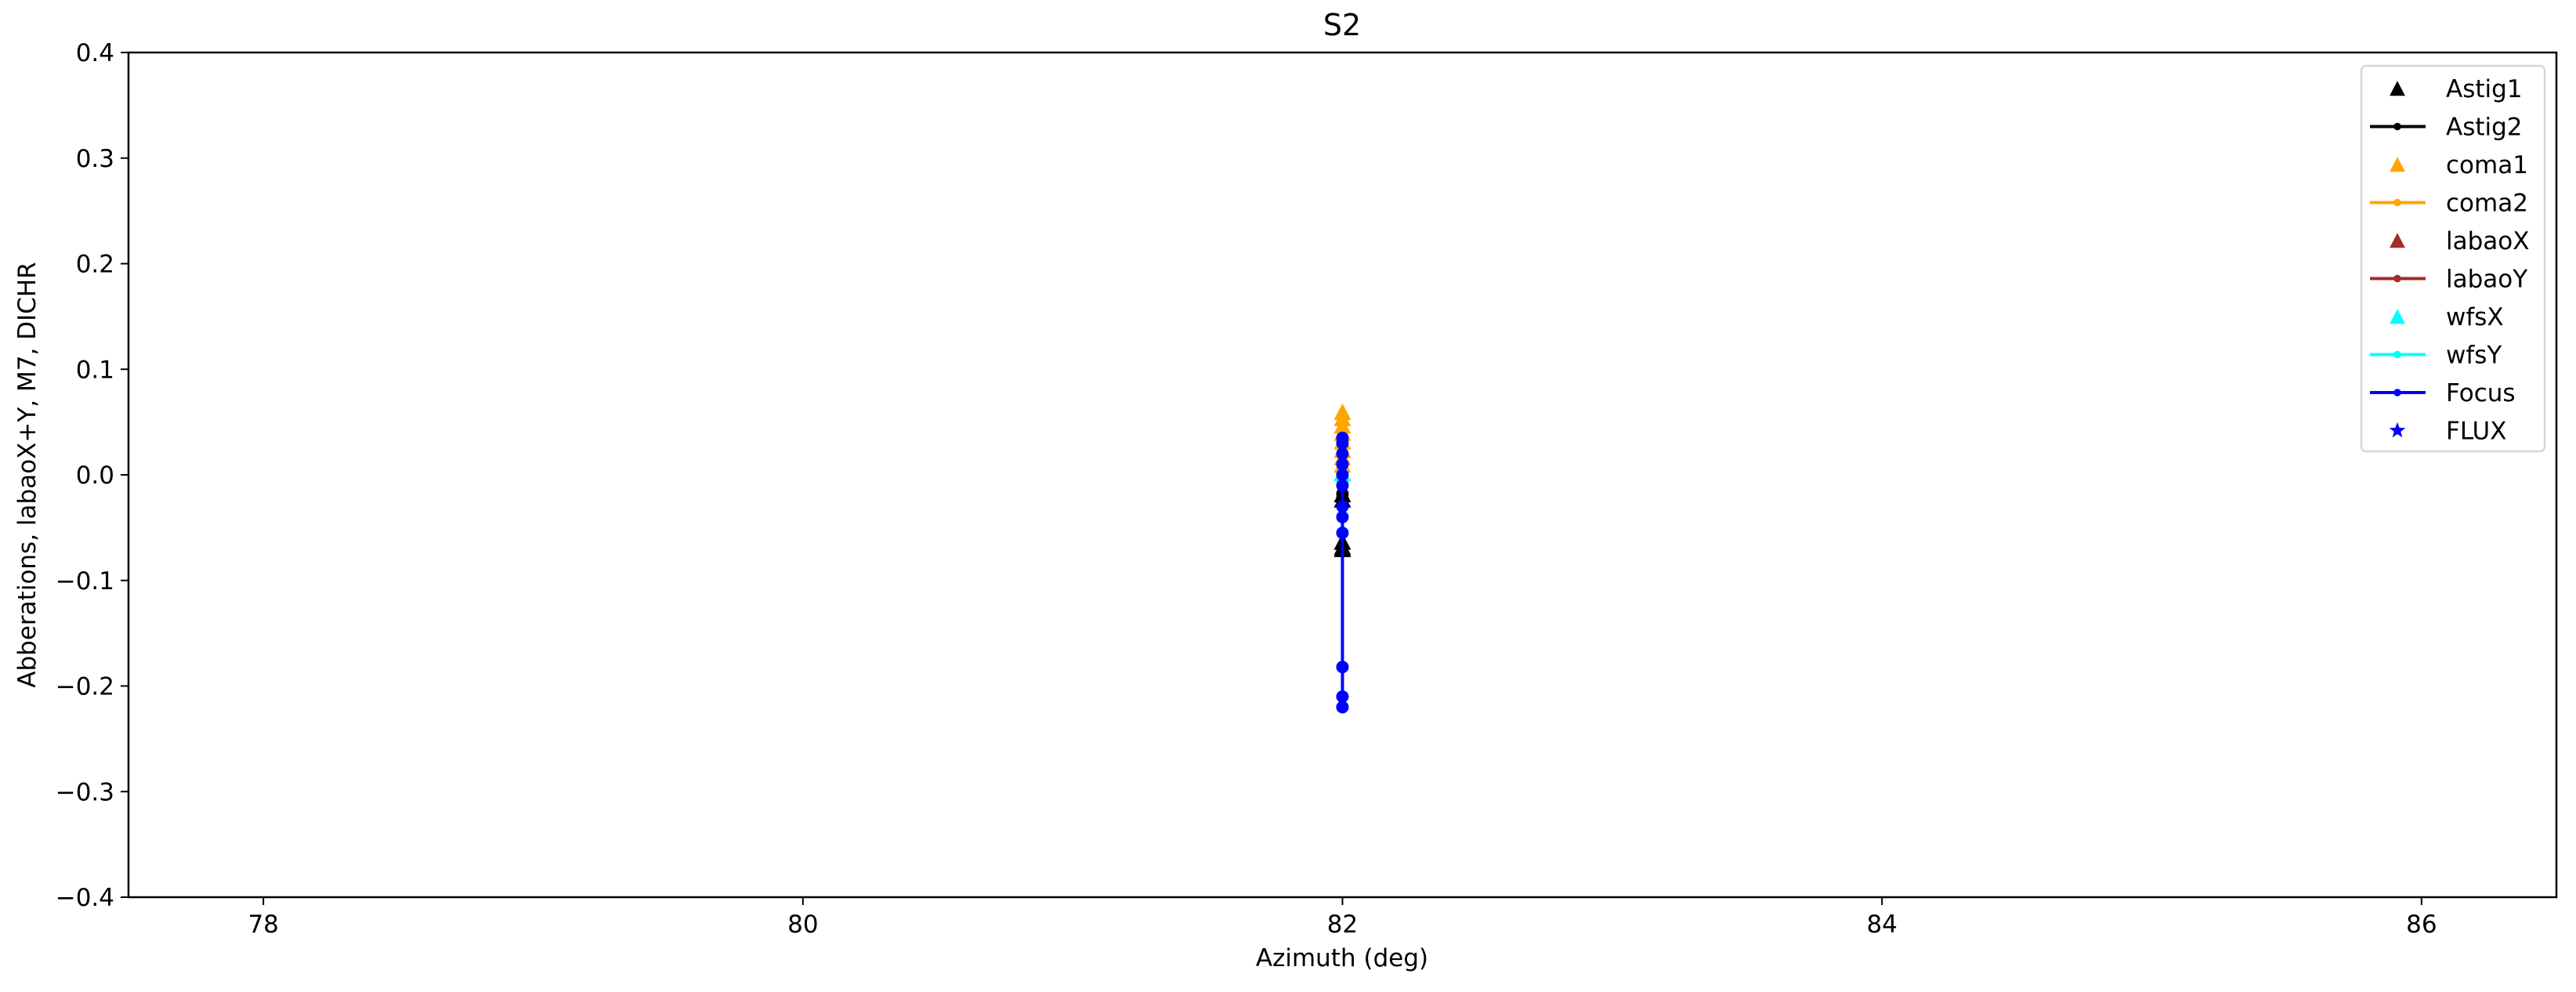  Describe the element at coordinates (95, 476) in the screenshot. I see `y-tick-label: 0.0` at that location.